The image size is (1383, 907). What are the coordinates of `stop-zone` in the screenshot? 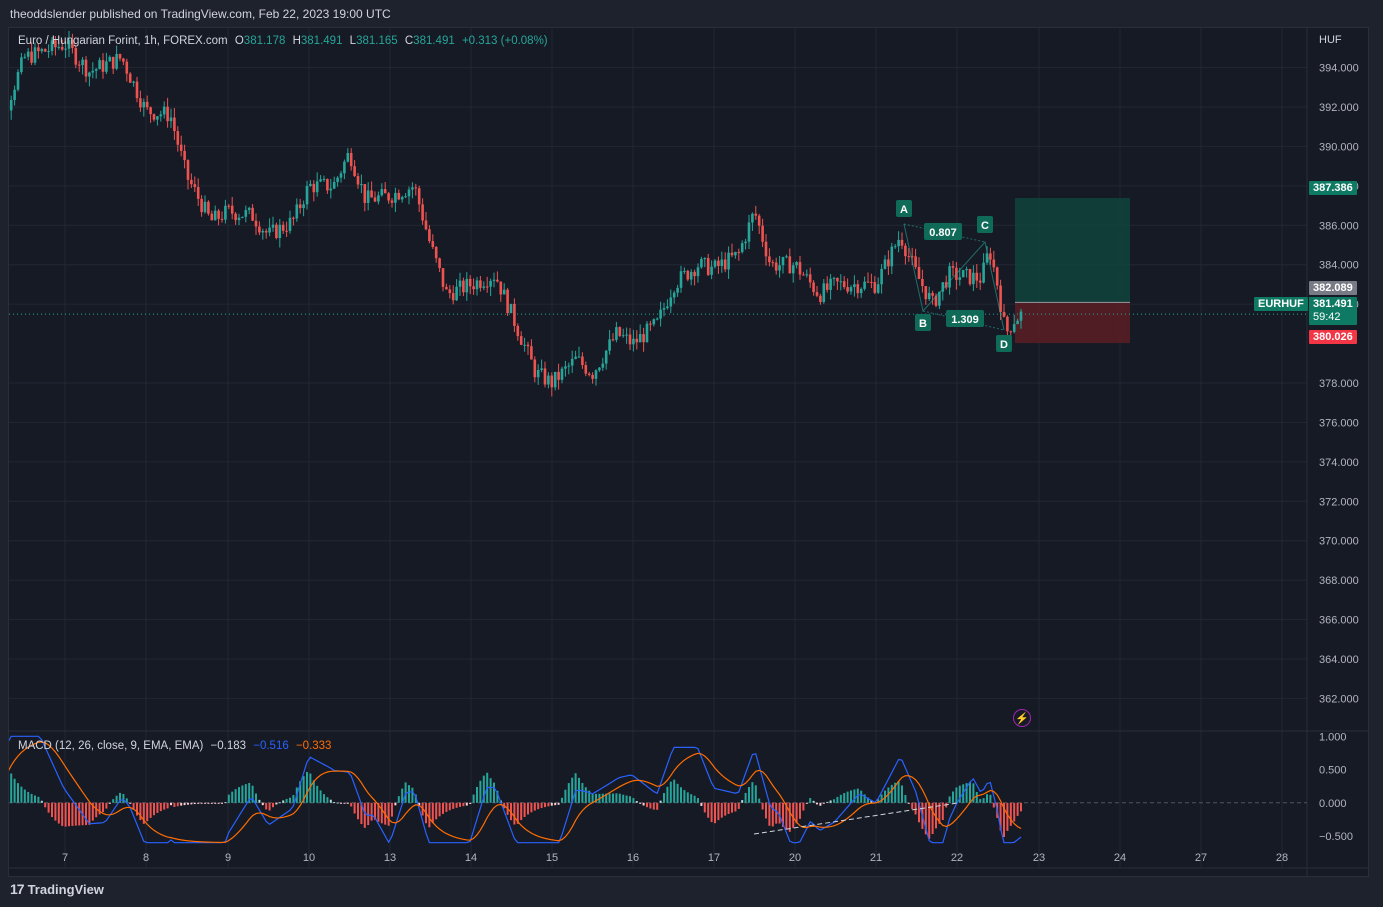 It's located at (1072, 323).